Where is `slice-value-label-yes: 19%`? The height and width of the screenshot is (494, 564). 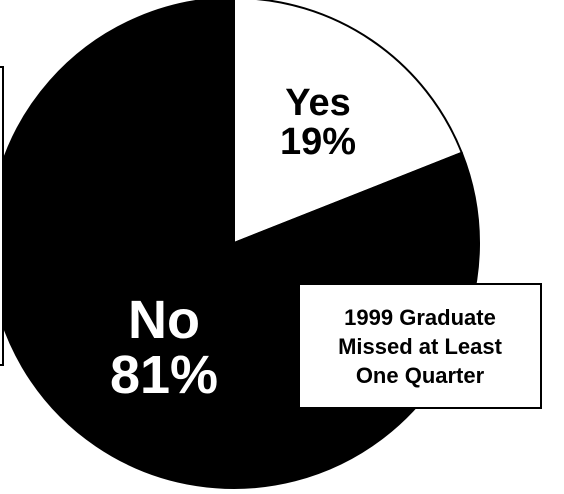
slice-value-label-yes: 19% is located at coordinates (318, 142).